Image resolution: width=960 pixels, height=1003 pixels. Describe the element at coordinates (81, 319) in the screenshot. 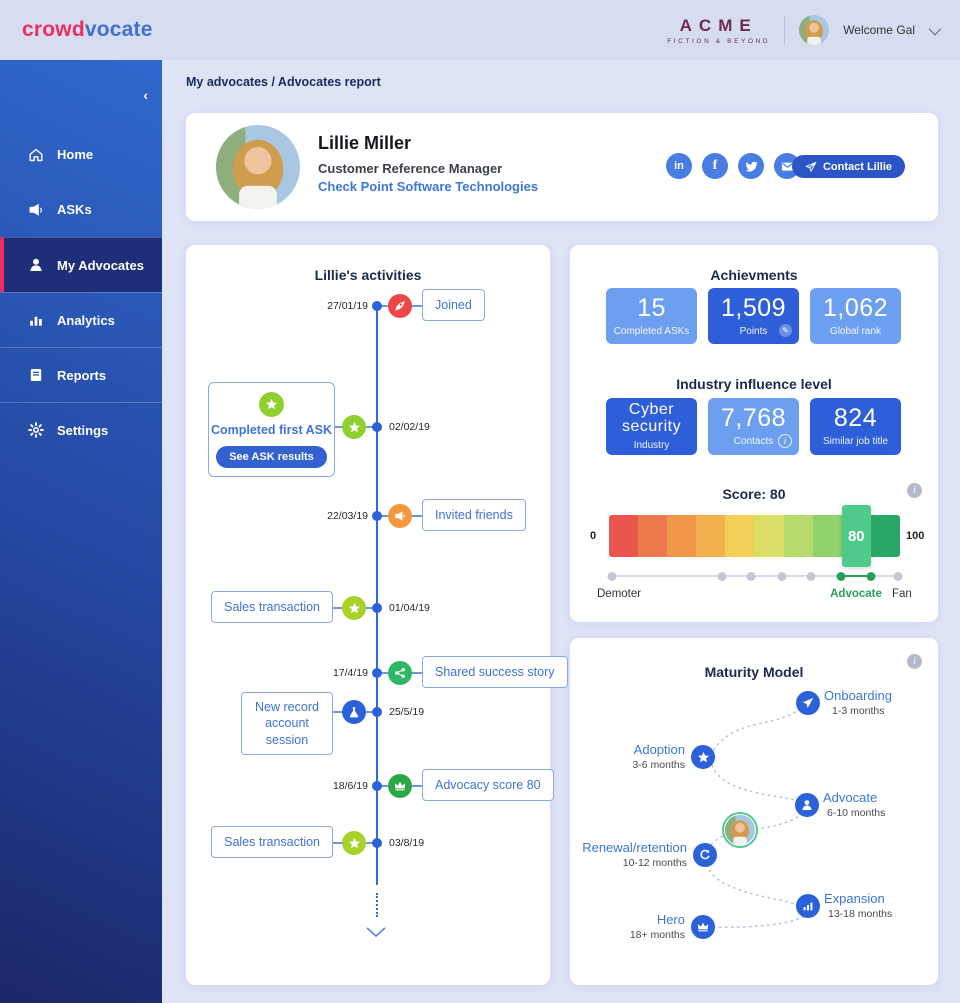

I see `sidebar-item-analytics: Analytics` at that location.